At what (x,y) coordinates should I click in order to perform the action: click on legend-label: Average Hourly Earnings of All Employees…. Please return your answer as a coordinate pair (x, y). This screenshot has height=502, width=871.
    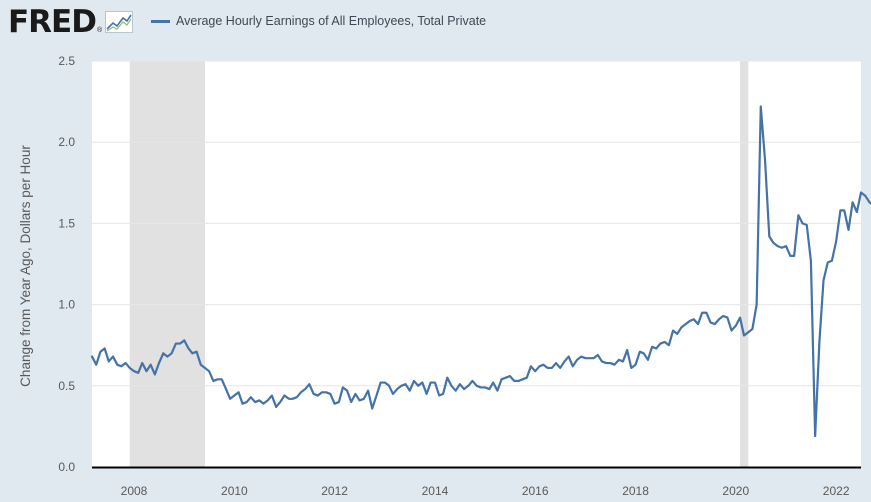
    Looking at the image, I should click on (331, 21).